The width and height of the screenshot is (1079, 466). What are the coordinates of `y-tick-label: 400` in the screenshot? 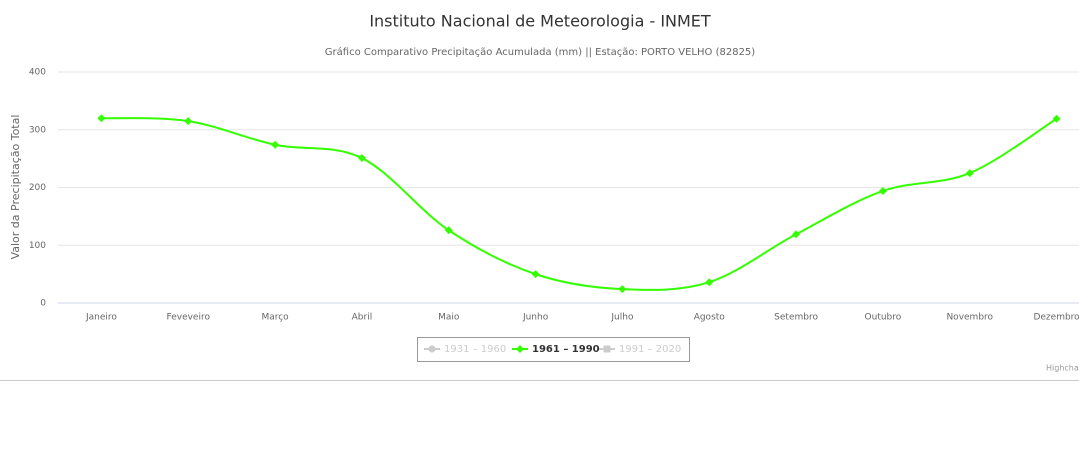 It's located at (37, 73).